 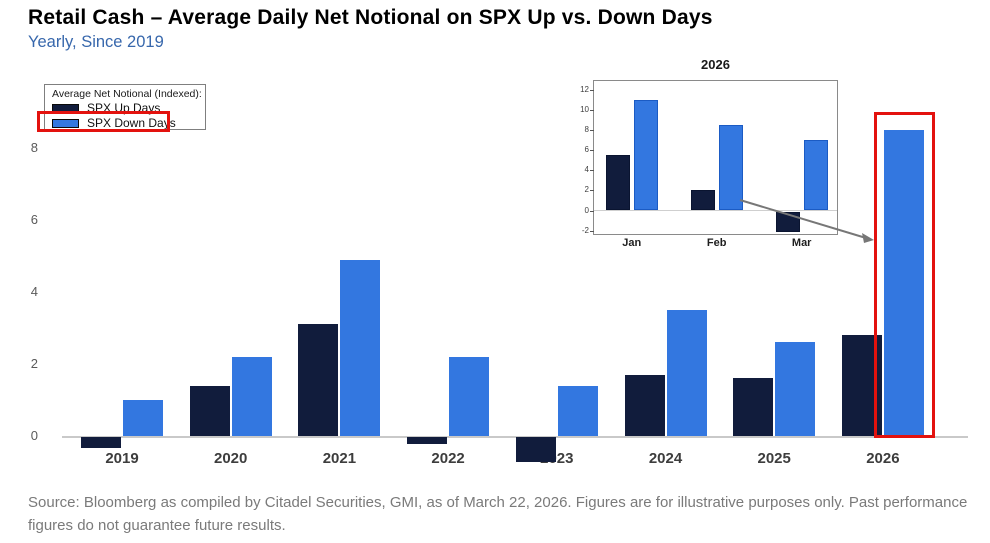 I want to click on legend-title: Average Net Notional (Indexed):, so click(x=127, y=94).